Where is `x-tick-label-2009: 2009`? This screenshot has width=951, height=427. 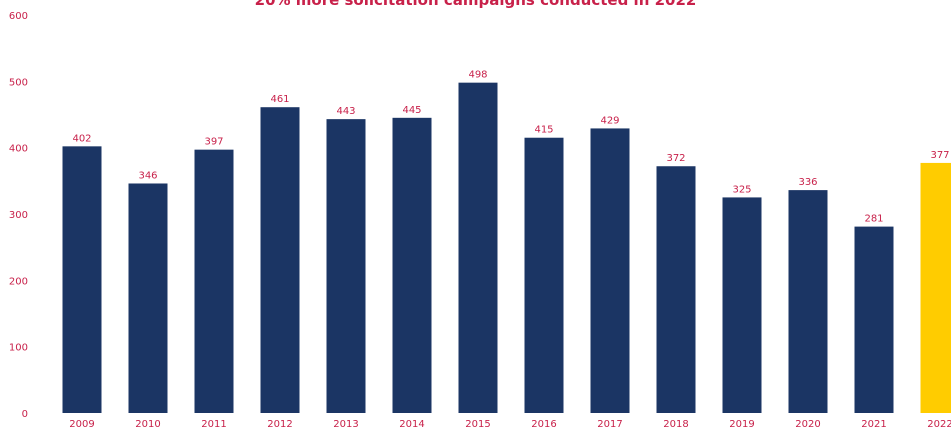
x-tick-label-2009: 2009 is located at coordinates (81, 423).